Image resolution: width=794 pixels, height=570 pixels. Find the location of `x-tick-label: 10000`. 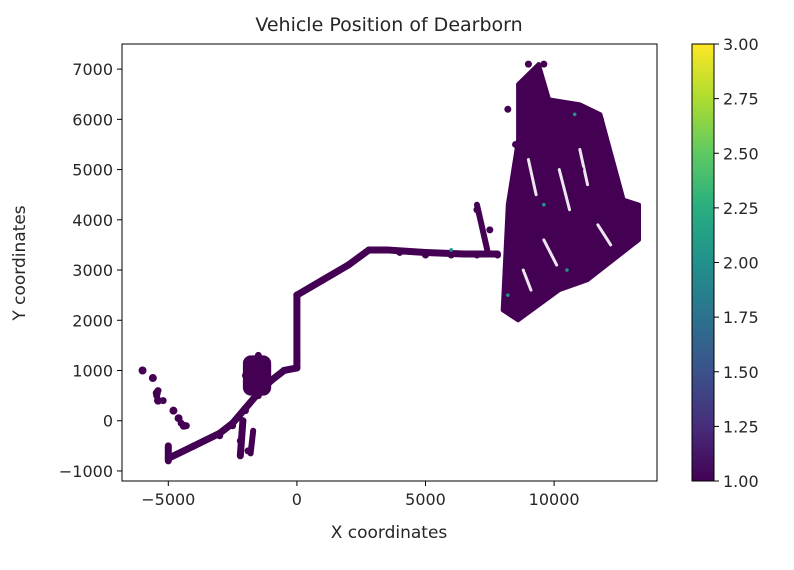

x-tick-label: 10000 is located at coordinates (554, 499).